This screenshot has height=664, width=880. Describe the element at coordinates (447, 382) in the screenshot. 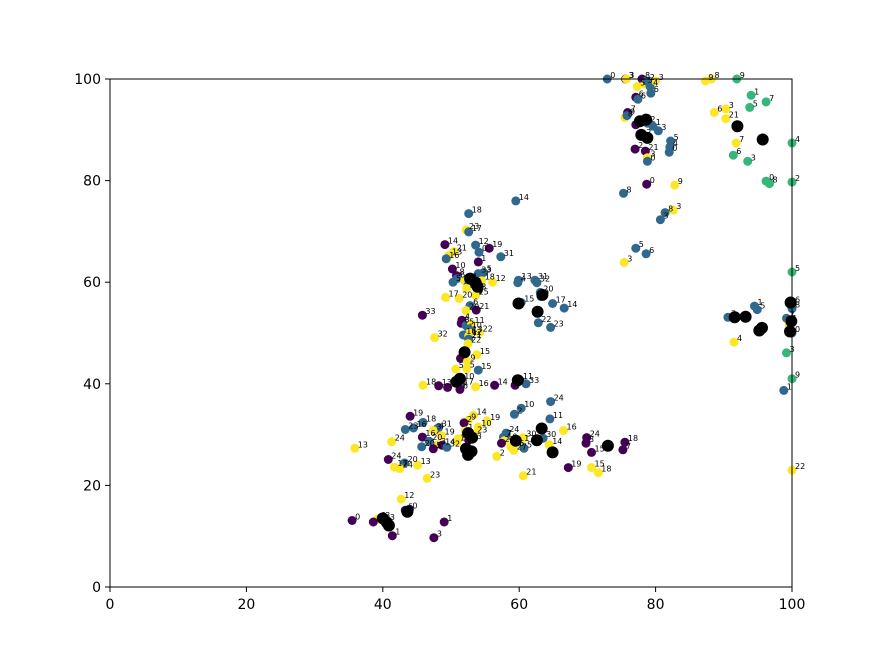

I see `point-label: 13` at that location.